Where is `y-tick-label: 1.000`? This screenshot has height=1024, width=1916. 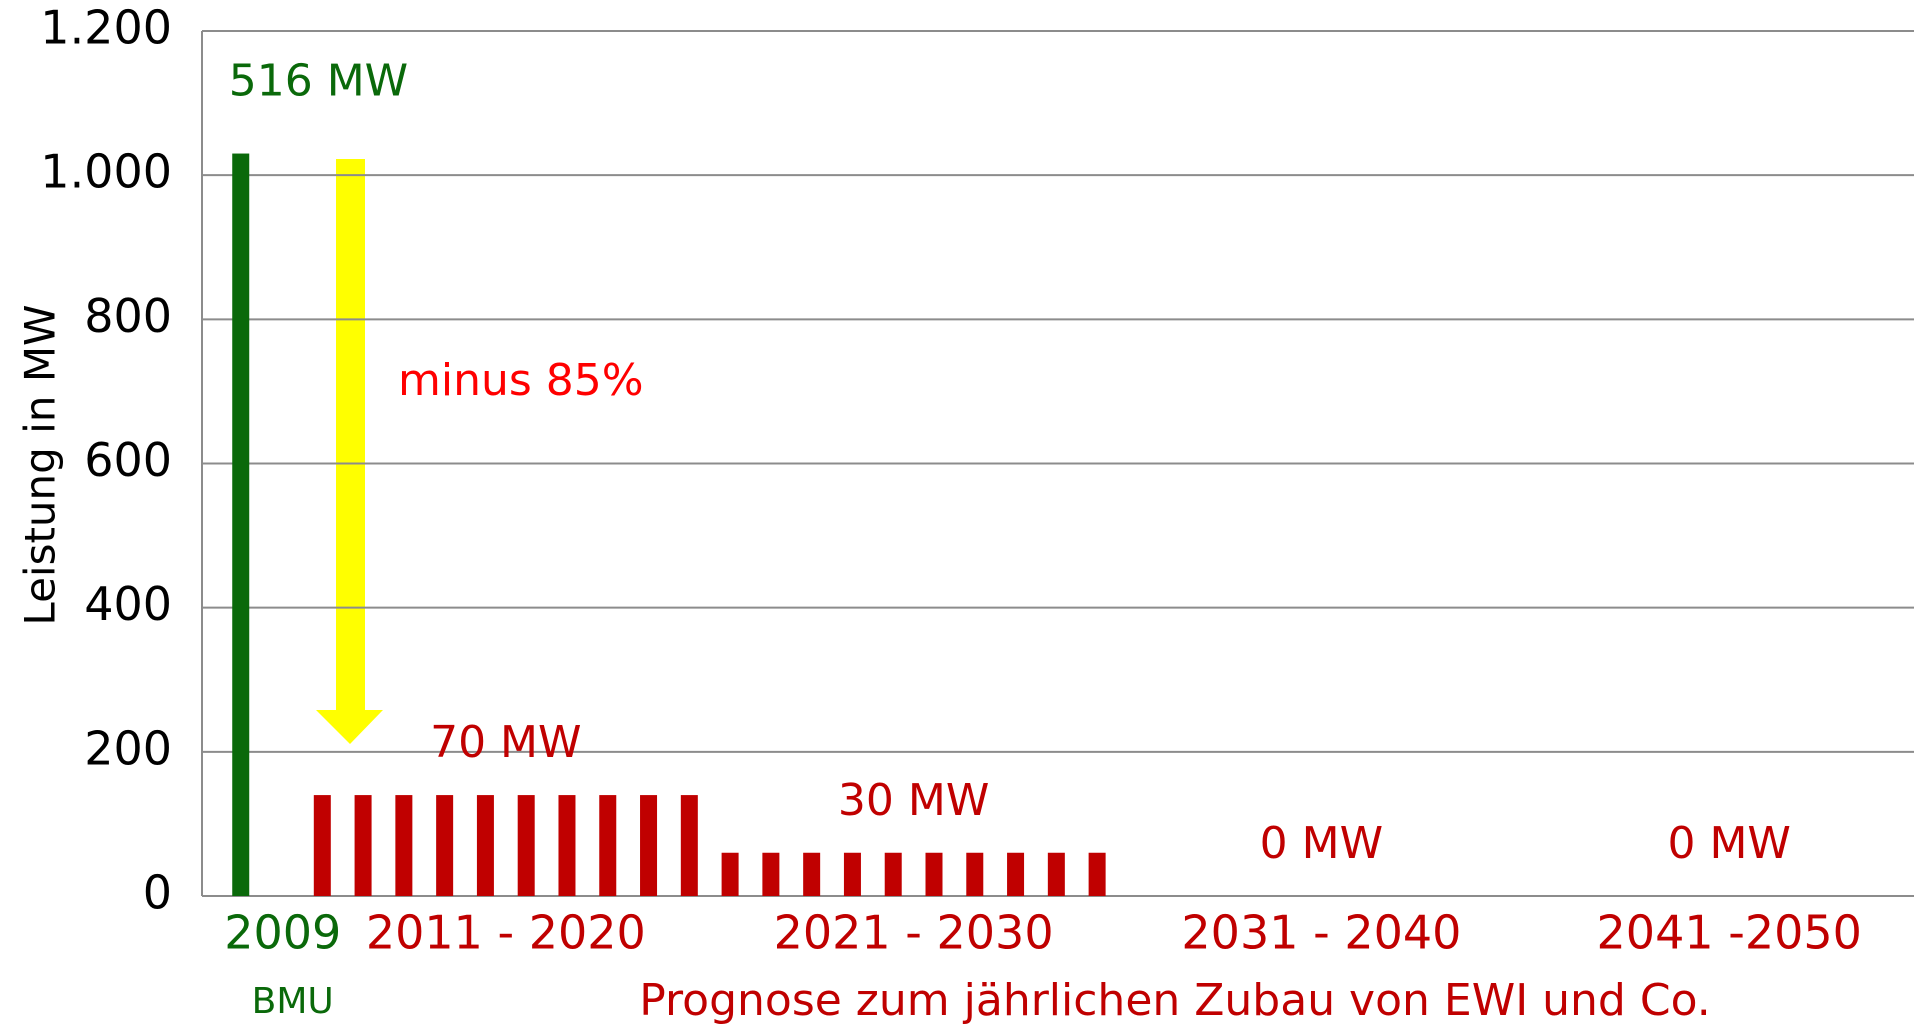
y-tick-label: 1.000 is located at coordinates (106, 172).